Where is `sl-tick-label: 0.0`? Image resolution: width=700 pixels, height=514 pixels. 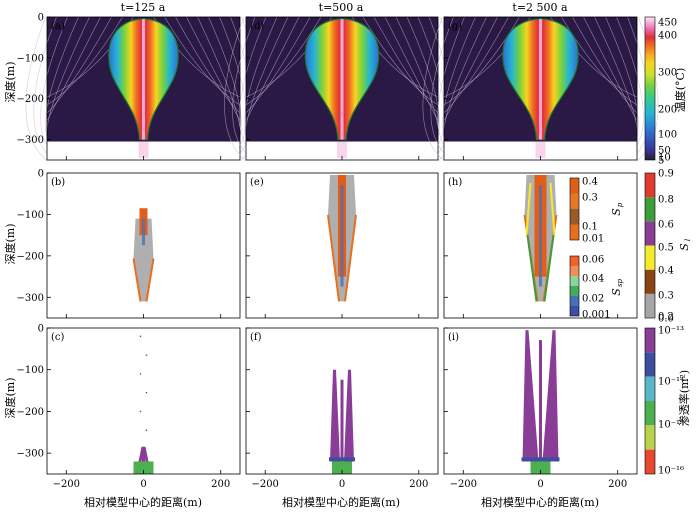 sl-tick-label: 0.0 is located at coordinates (666, 319).